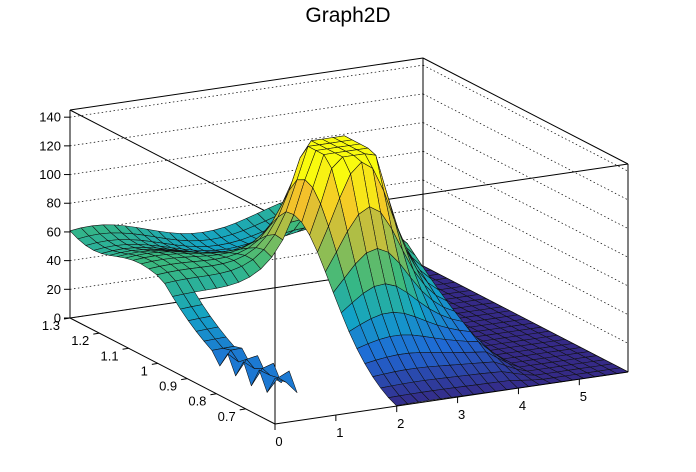 The width and height of the screenshot is (696, 472). I want to click on y-tick-label: 1.1, so click(109, 355).